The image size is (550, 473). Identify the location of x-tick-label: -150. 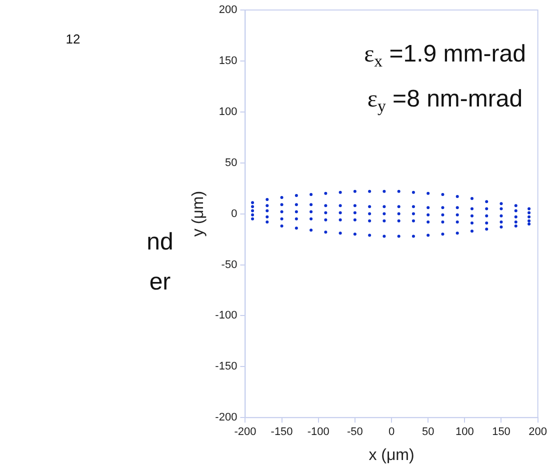
(281, 432).